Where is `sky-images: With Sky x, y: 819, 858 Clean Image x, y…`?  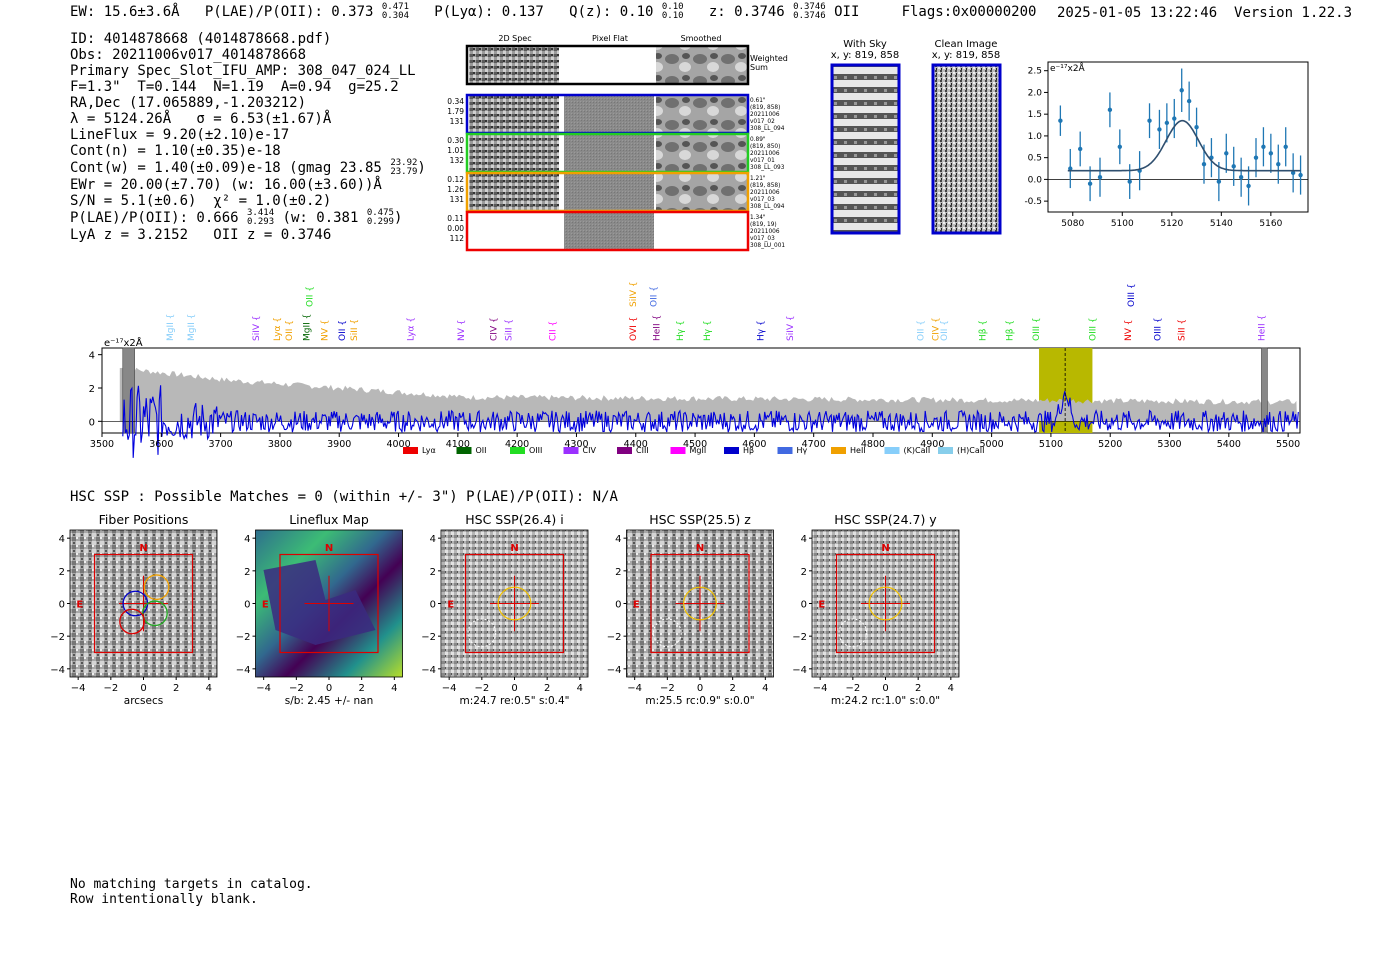
sky-images: With Sky x, y: 819, 858 Clean Image x, y… is located at coordinates (916, 137).